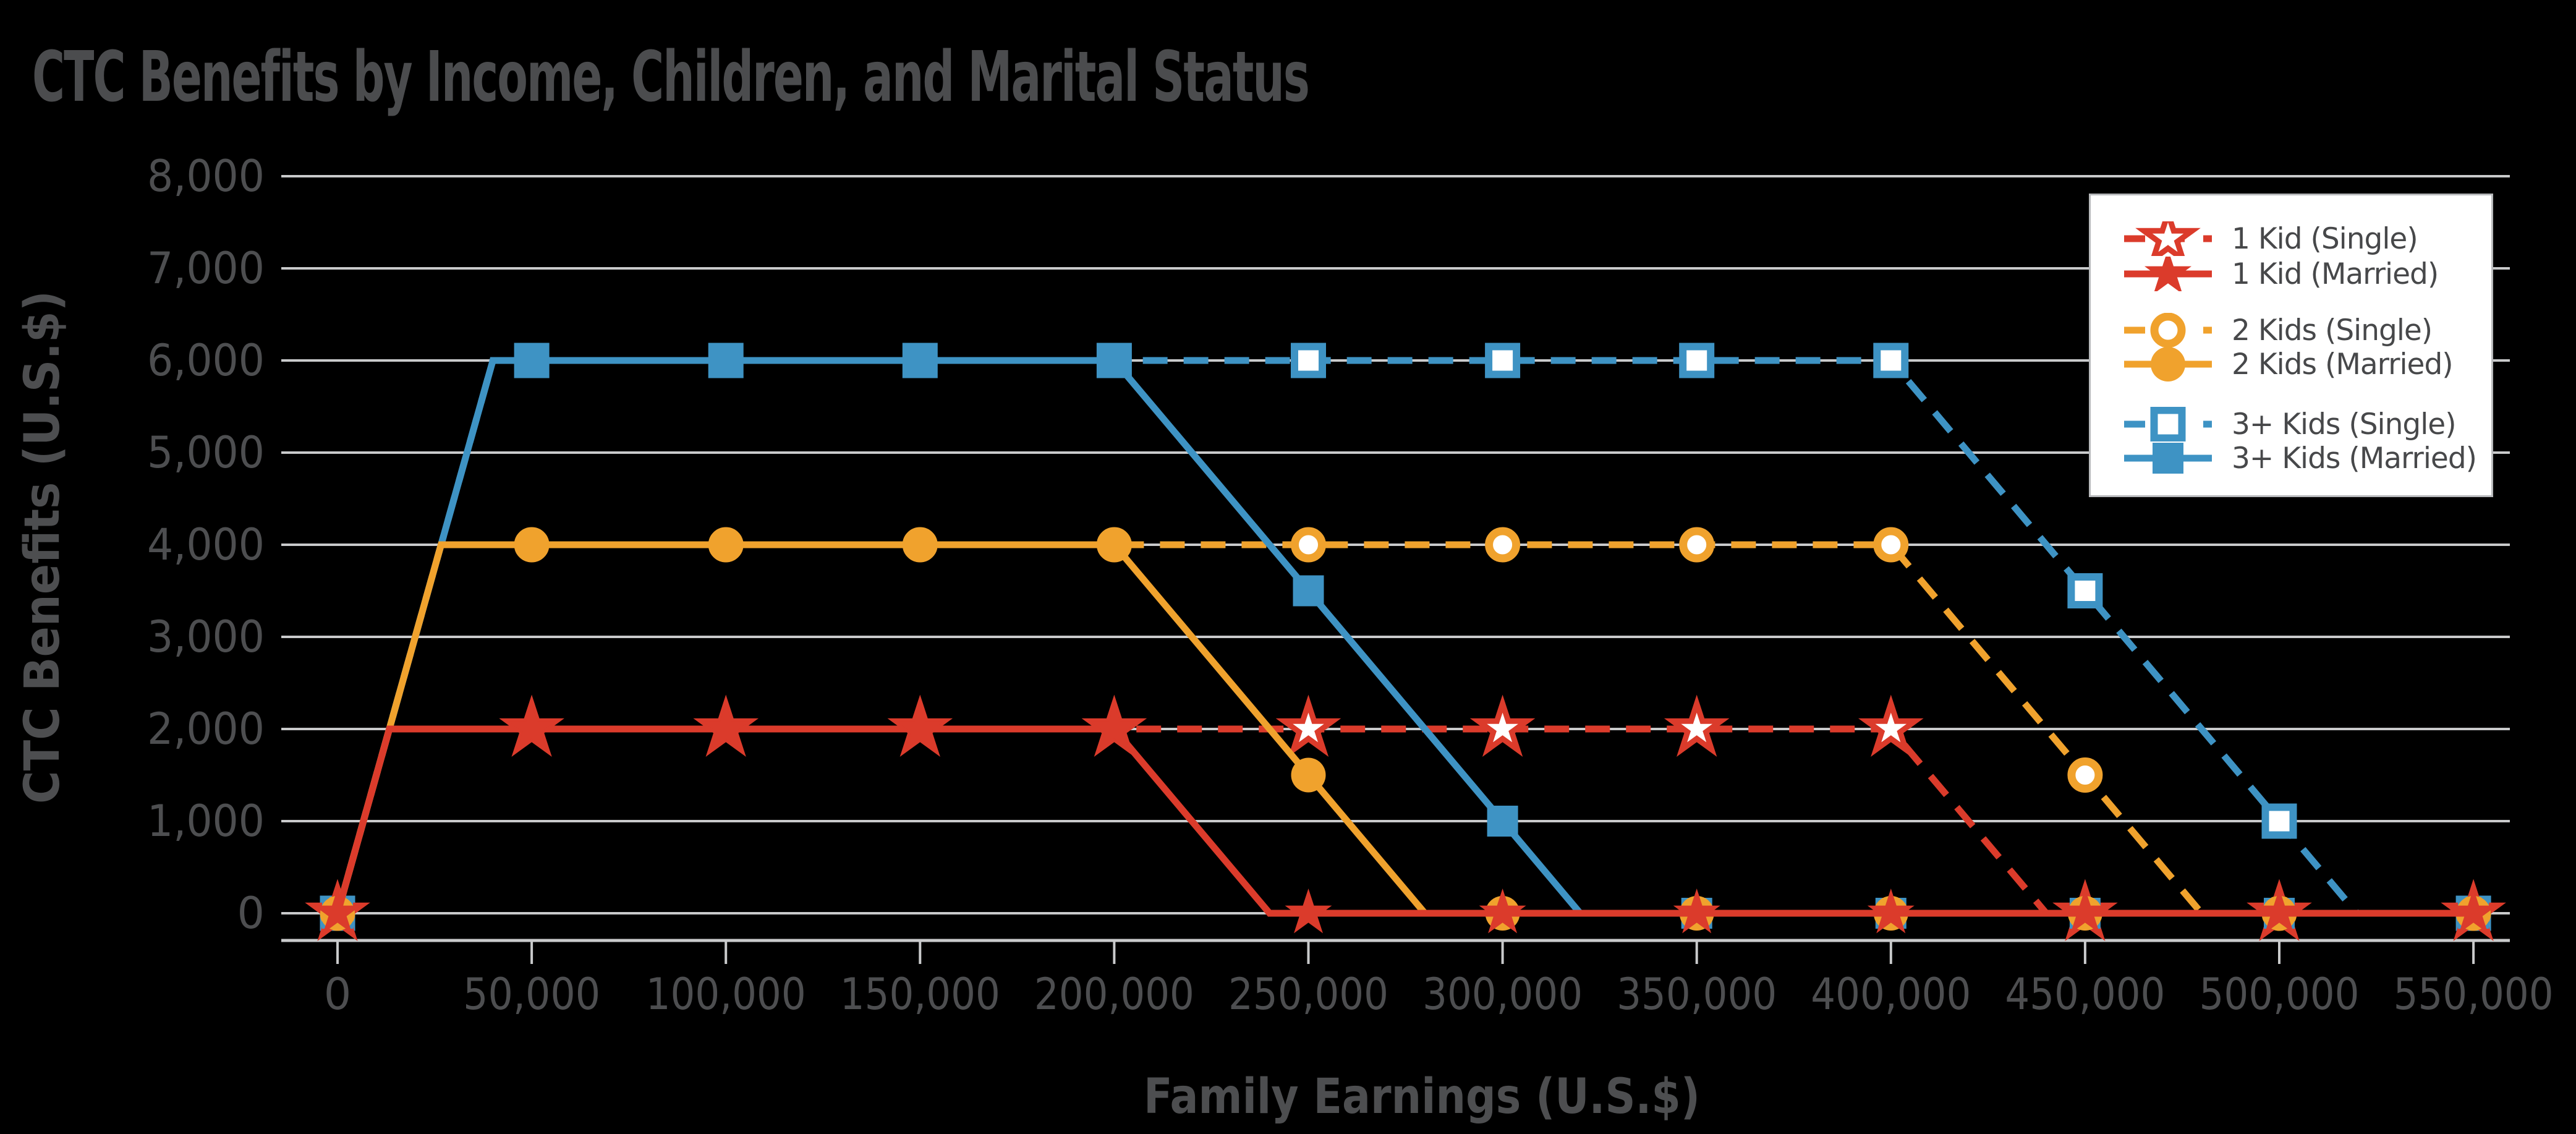  What do you see at coordinates (2474, 995) in the screenshot?
I see `x-tick-label: 550,000` at bounding box center [2474, 995].